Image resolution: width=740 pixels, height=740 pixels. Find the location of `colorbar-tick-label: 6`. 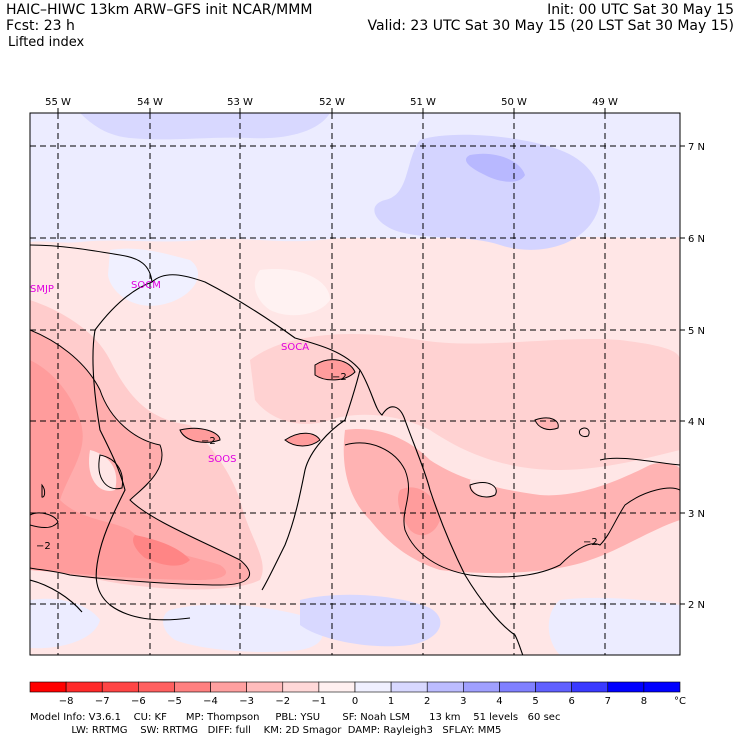

colorbar-tick-label: 6 is located at coordinates (571, 701).